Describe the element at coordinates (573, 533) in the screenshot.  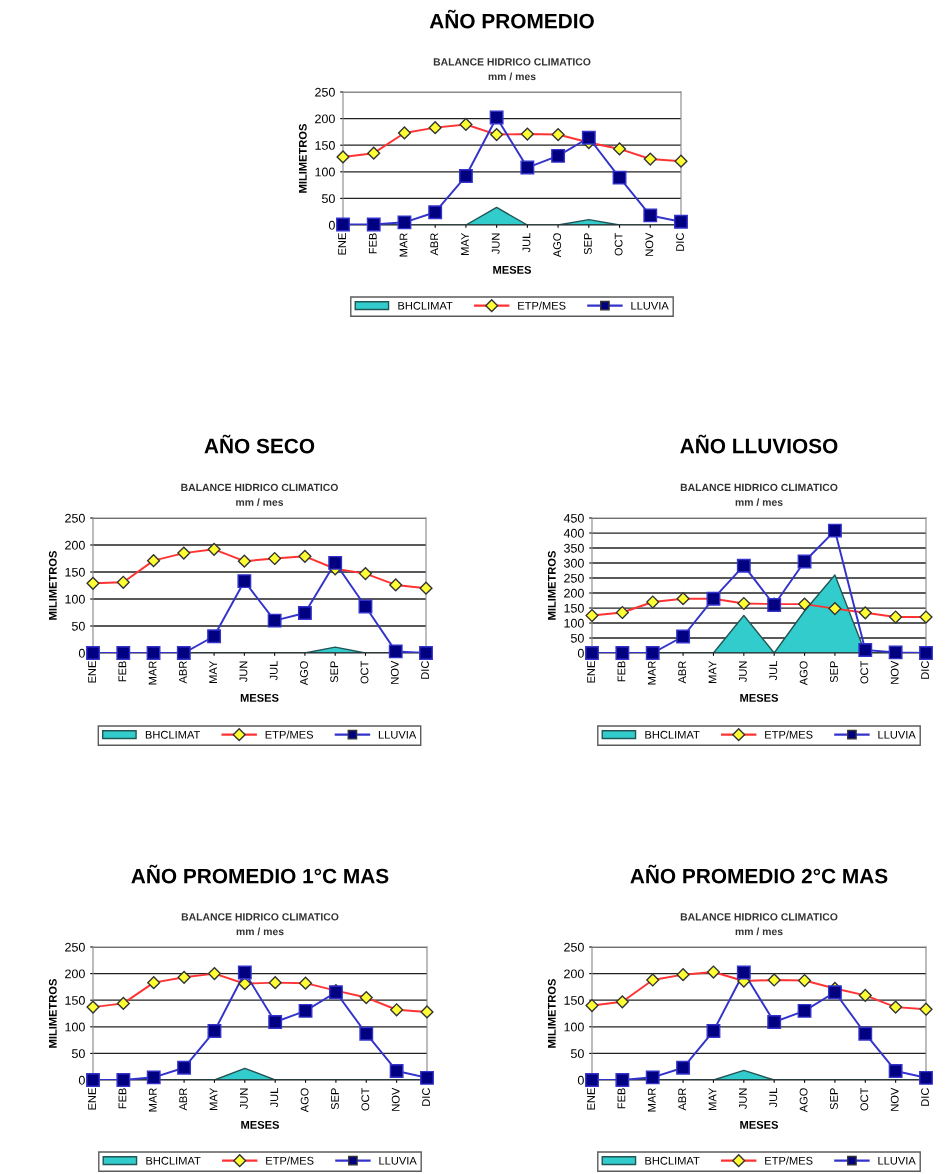
I see `y-tick-label: 400` at that location.